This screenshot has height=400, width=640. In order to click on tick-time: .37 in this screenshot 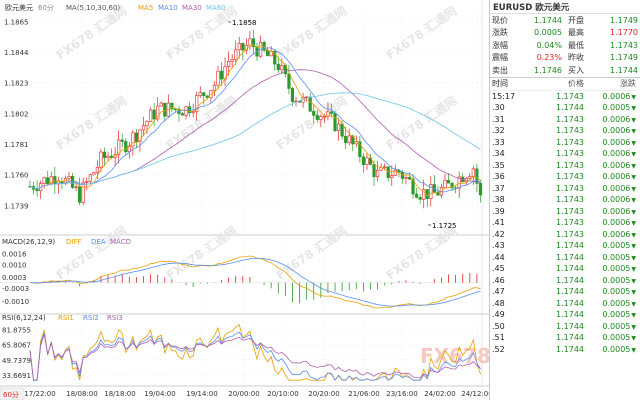, I will do `click(498, 188)`.